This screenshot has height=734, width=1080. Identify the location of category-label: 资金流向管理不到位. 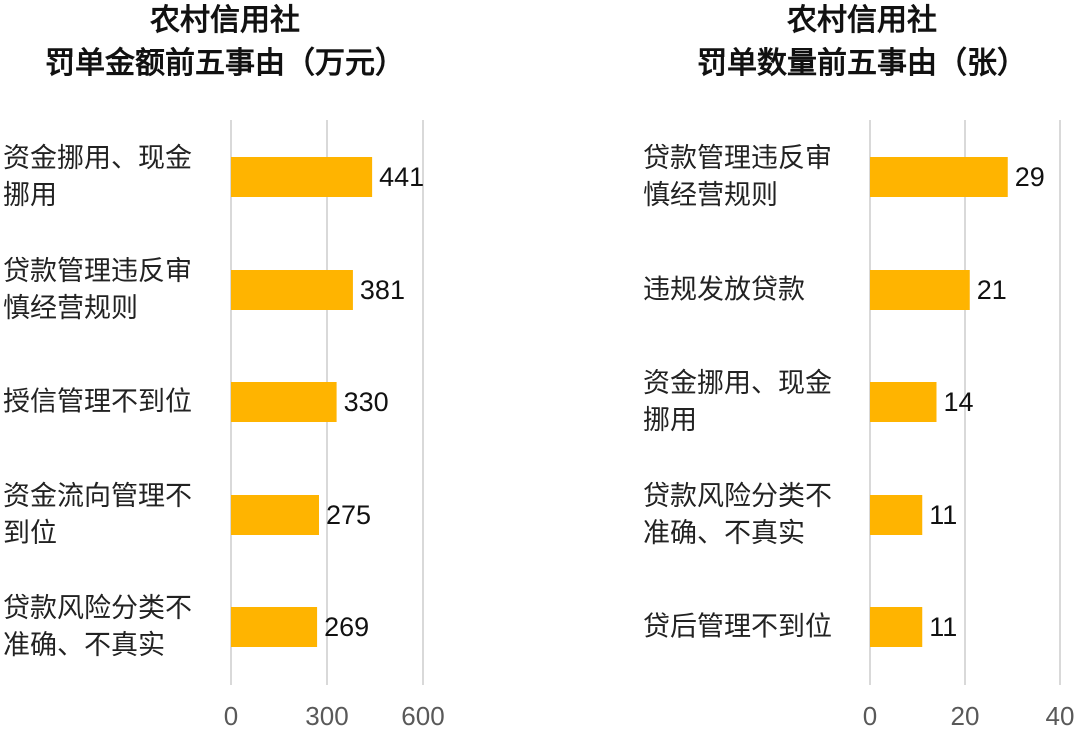
(97, 514).